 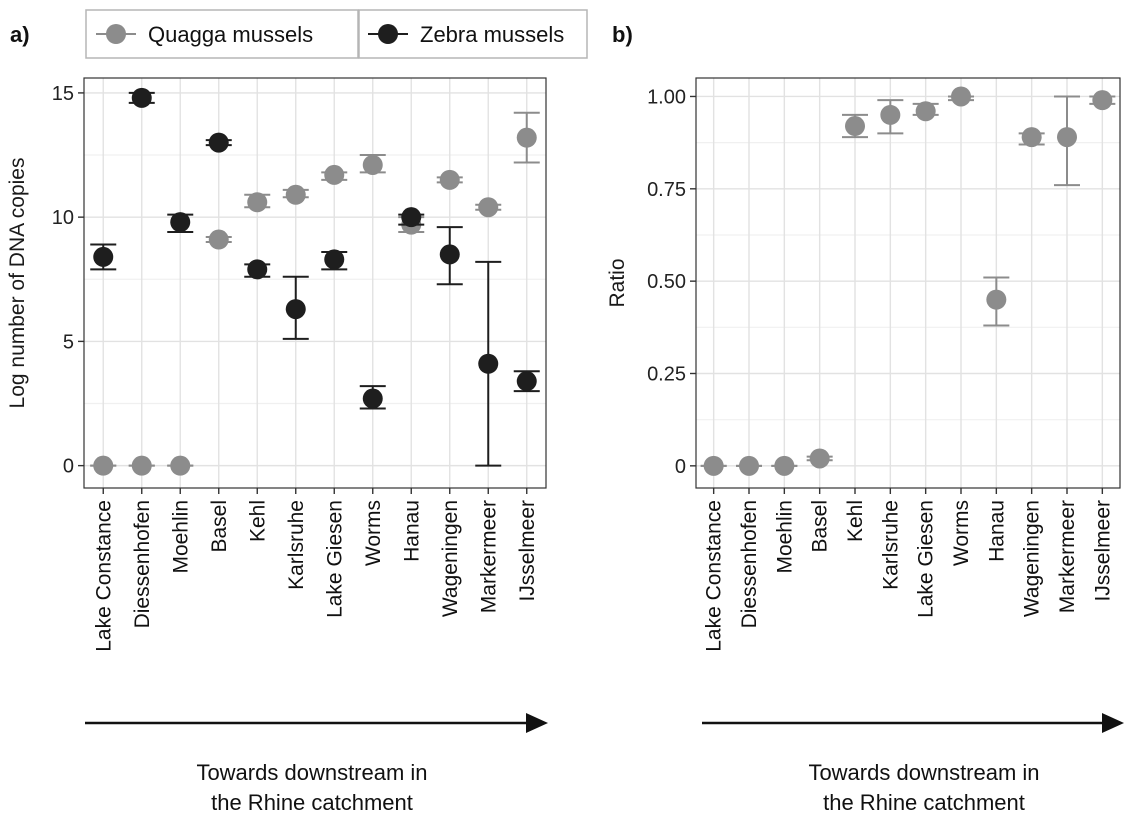 What do you see at coordinates (617, 282) in the screenshot?
I see `y-axis-title: Ratio` at bounding box center [617, 282].